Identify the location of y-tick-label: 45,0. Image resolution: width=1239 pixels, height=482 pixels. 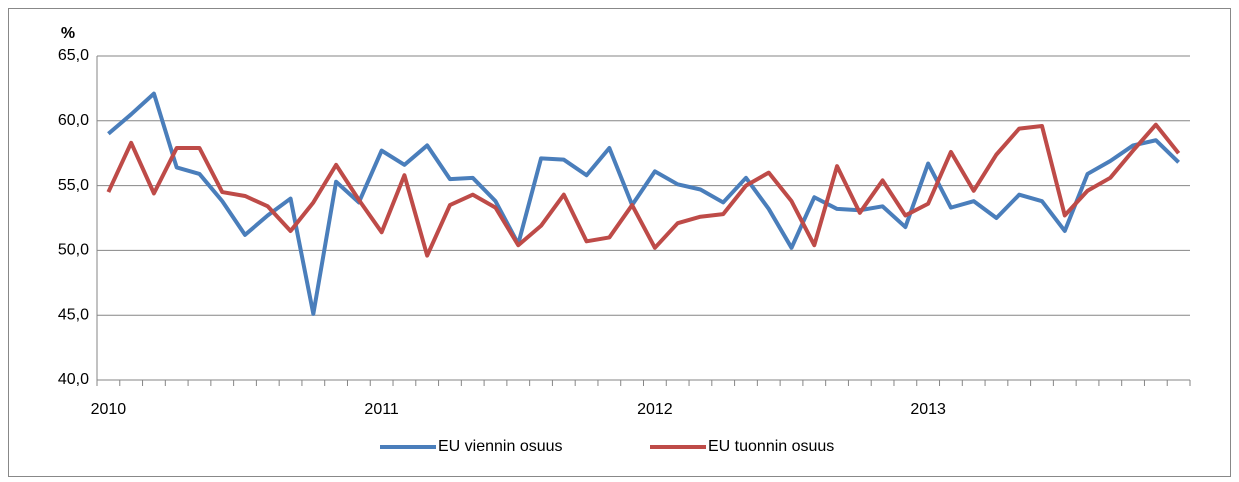
(73, 314).